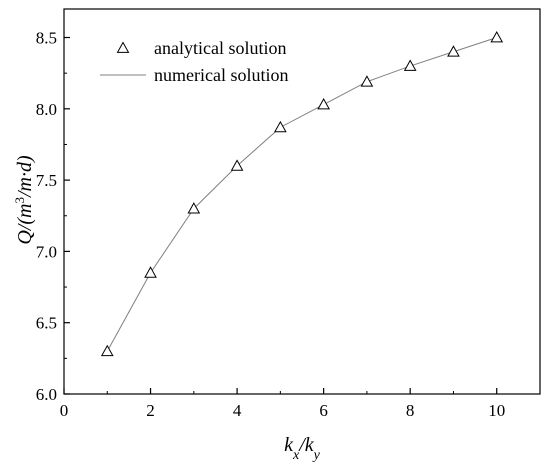 This screenshot has width=550, height=468. I want to click on legend-label-numerical: numerical solution, so click(221, 75).